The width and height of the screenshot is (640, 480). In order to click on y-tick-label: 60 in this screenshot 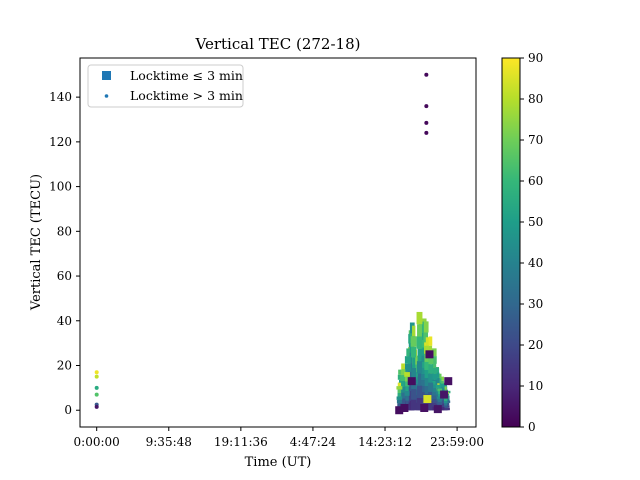, I will do `click(64, 276)`.